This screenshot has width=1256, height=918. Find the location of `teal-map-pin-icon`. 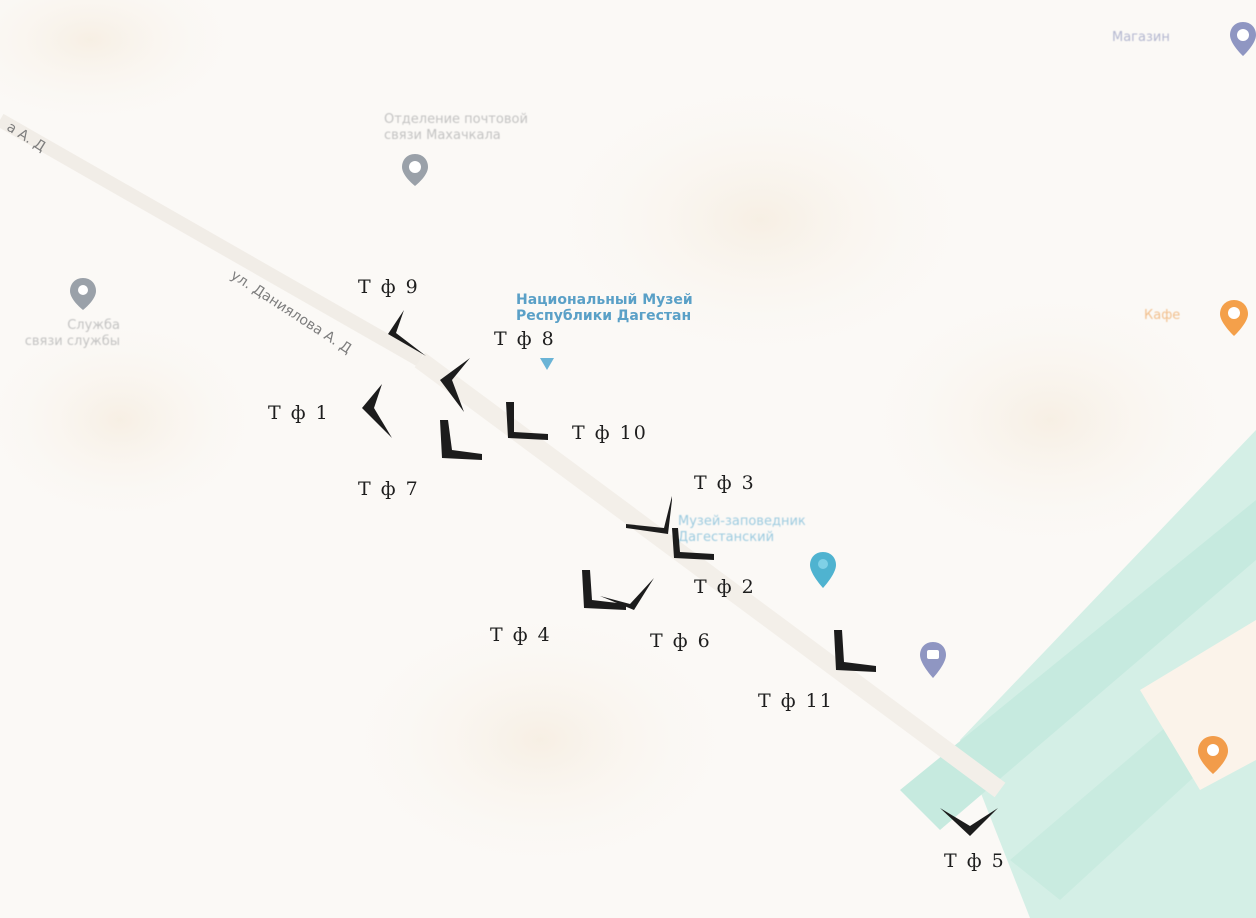

teal-map-pin-icon is located at coordinates (823, 570).